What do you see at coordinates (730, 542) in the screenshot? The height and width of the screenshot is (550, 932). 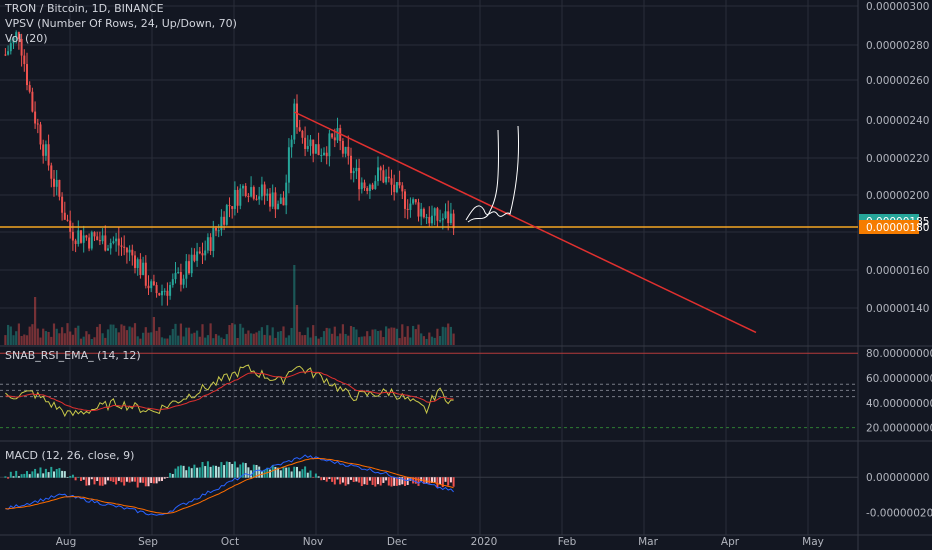 I see `x-tick-label: Apr` at bounding box center [730, 542].